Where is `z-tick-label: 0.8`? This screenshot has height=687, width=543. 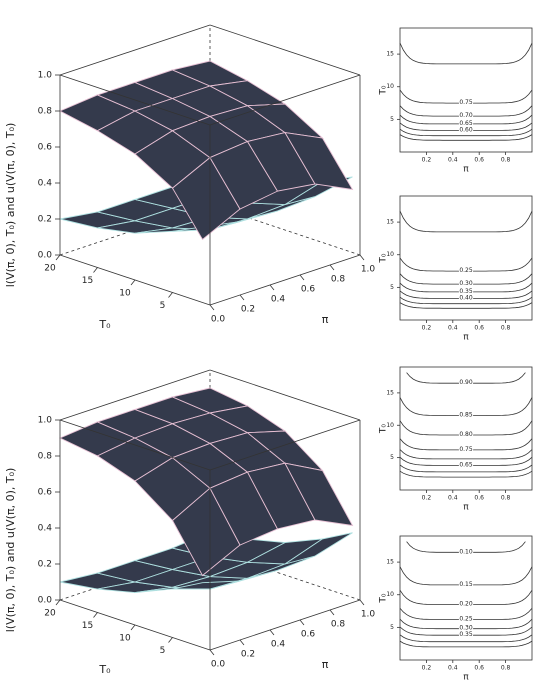 z-tick-label: 0.8 is located at coordinates (45, 457).